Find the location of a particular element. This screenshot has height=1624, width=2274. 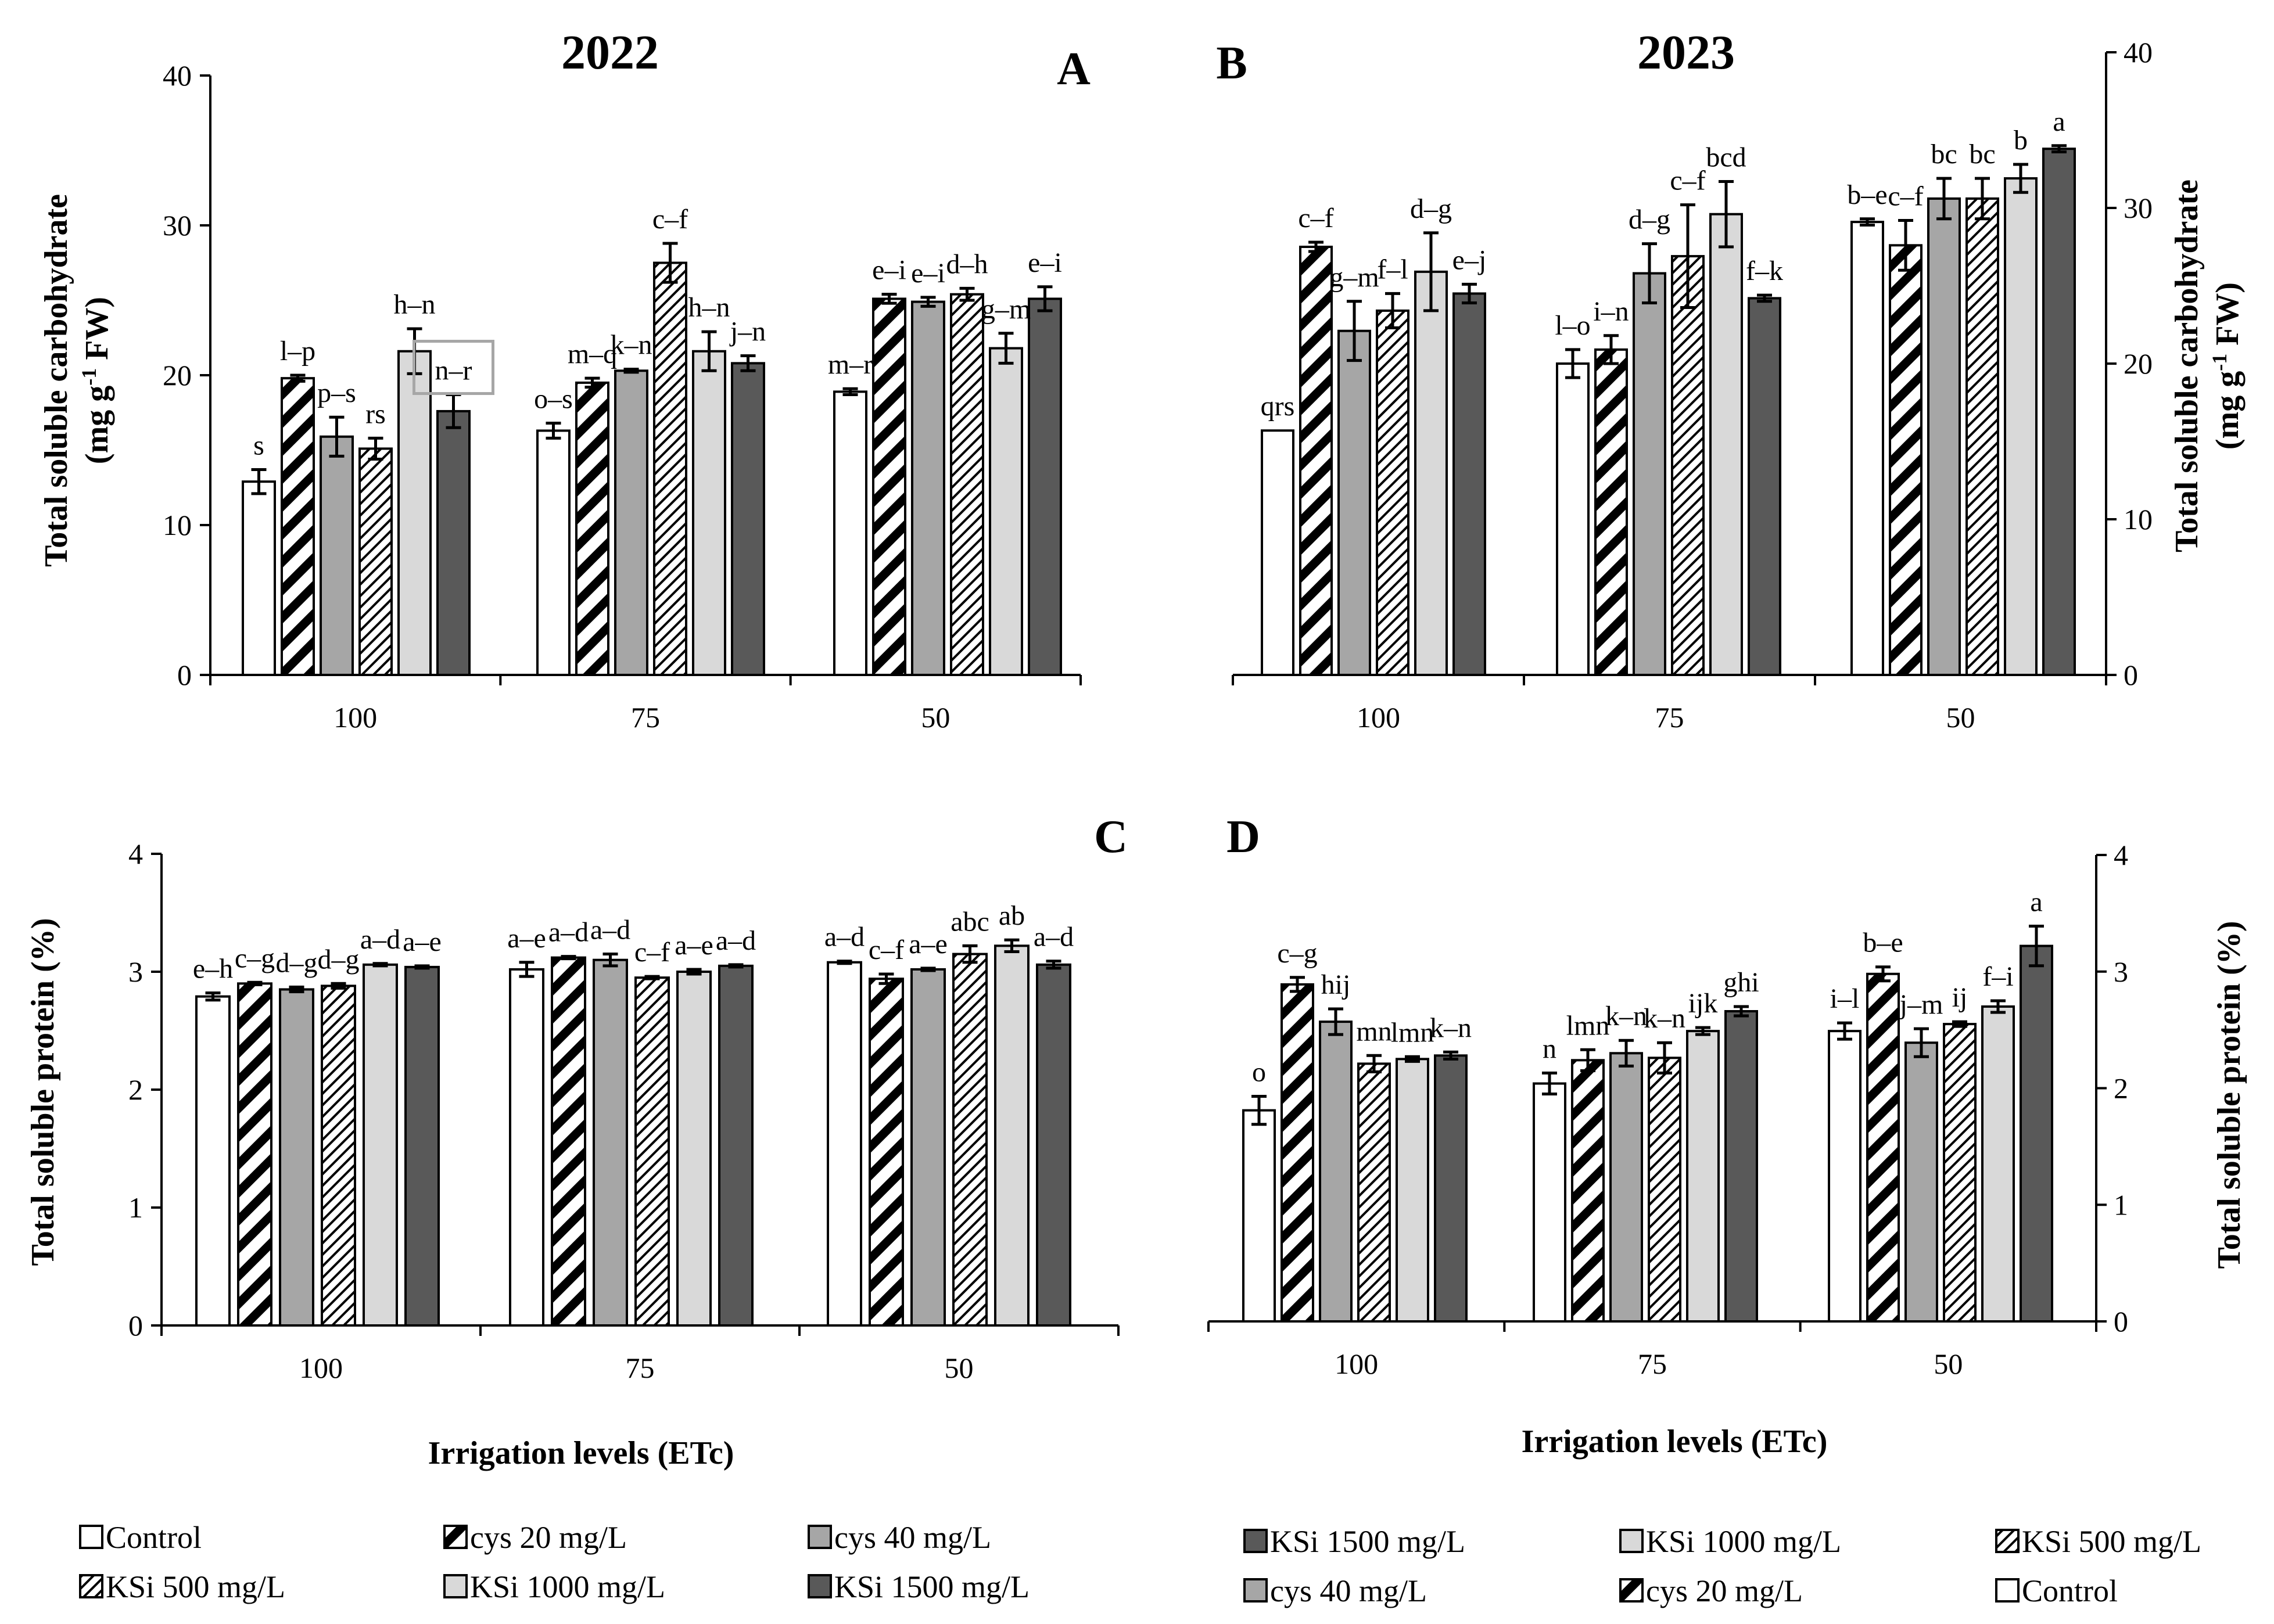

panel-b-sig-letter-cys-40-mg-l-100: g–m is located at coordinates (1354, 277).